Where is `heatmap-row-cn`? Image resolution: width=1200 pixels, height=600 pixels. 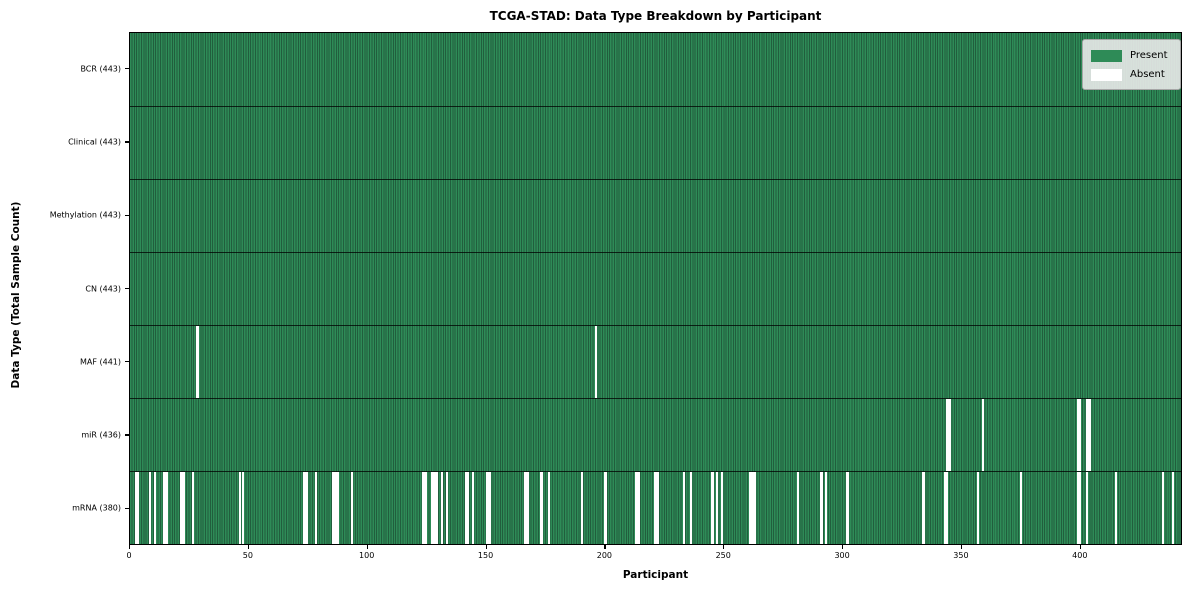 heatmap-row-cn is located at coordinates (655, 288).